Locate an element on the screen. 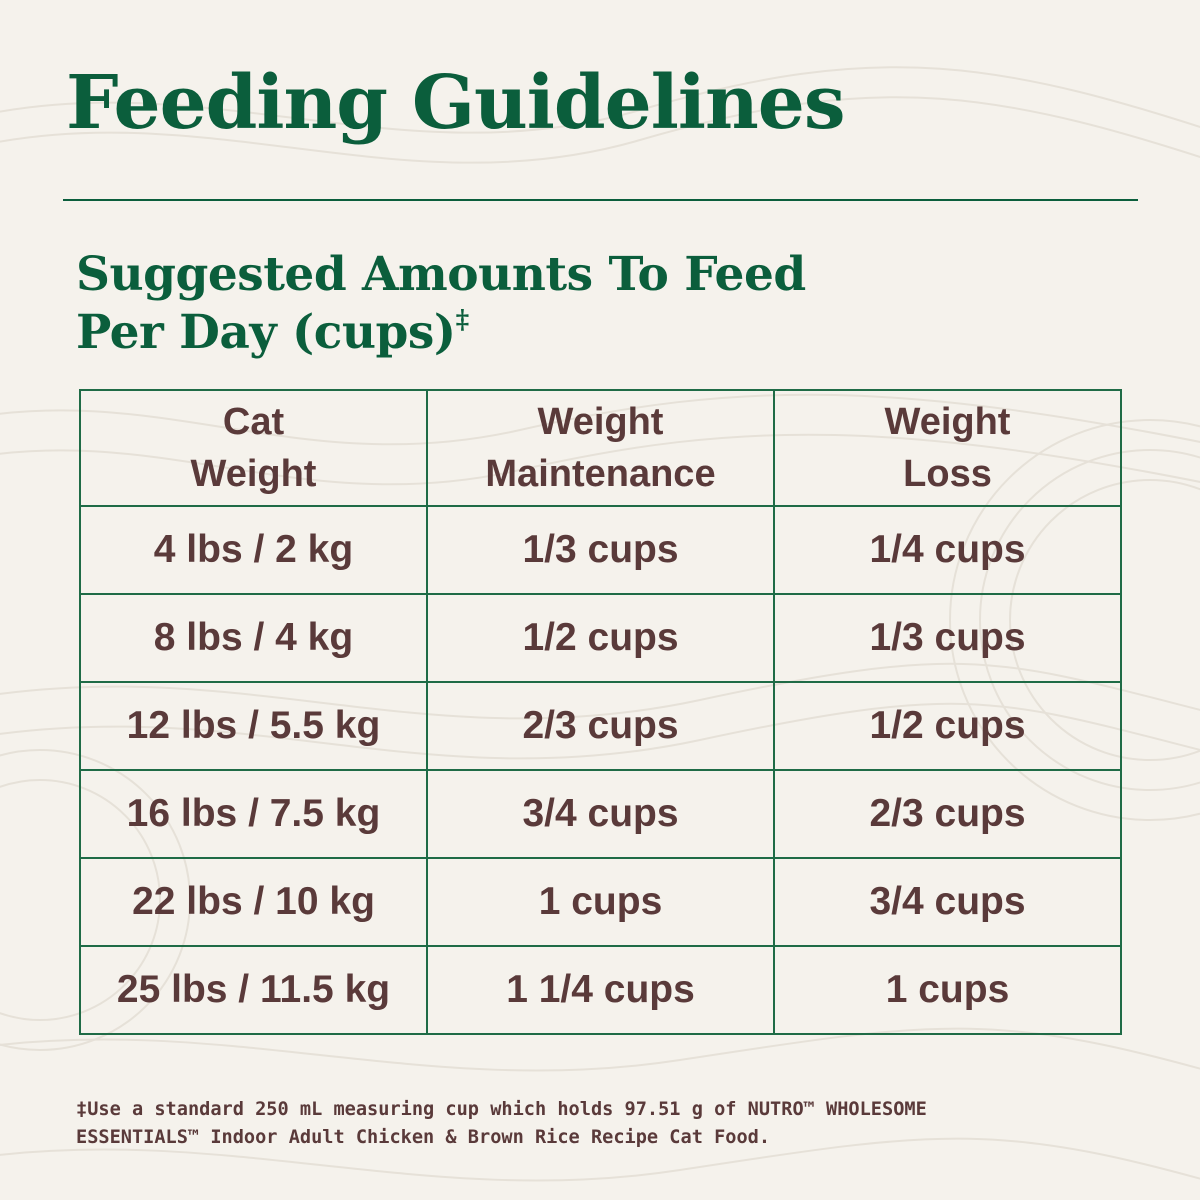 The height and width of the screenshot is (1200, 1200). maintenance-cell: 1/2 cups is located at coordinates (600, 638).